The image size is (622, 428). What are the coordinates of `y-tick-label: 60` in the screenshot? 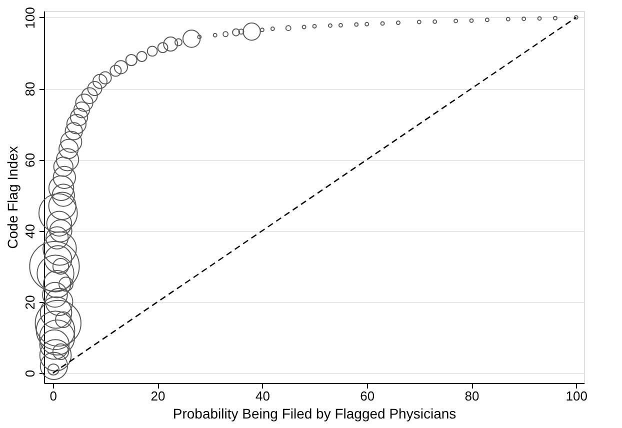 It's located at (30, 160).